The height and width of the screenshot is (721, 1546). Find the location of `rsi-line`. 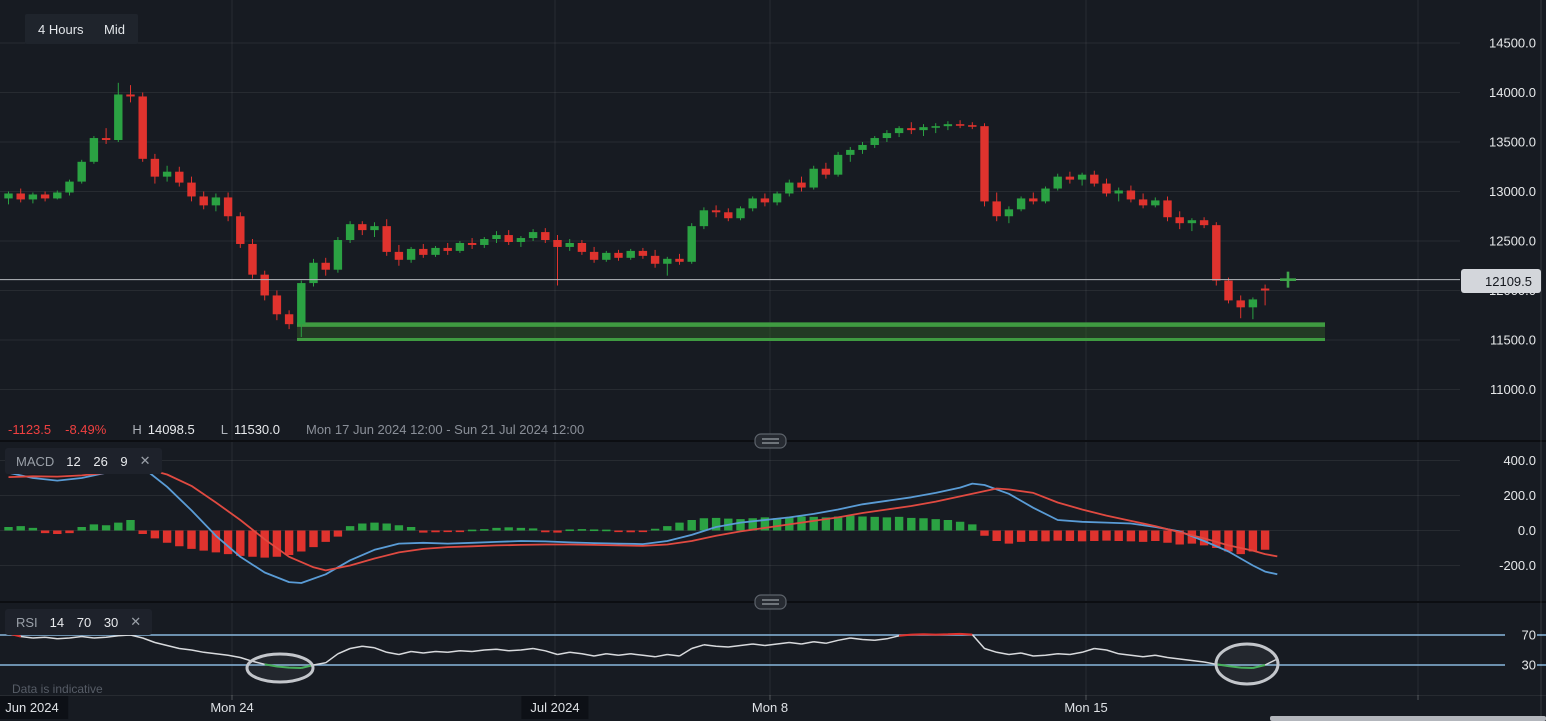

rsi-line is located at coordinates (649, 650).